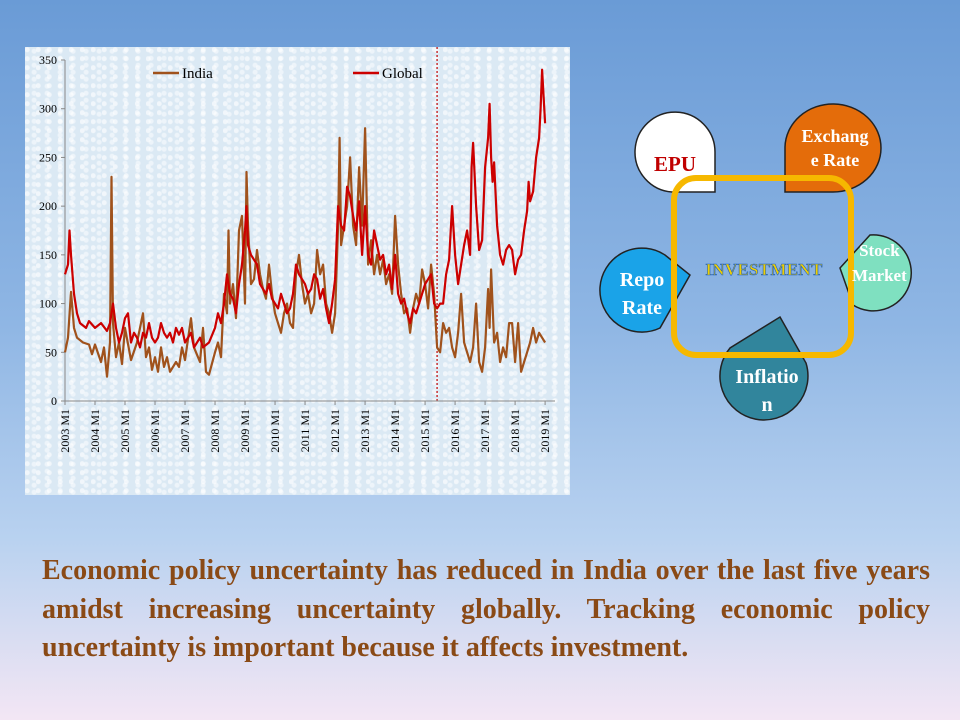 This screenshot has width=960, height=720. I want to click on epu-label: EPU, so click(675, 164).